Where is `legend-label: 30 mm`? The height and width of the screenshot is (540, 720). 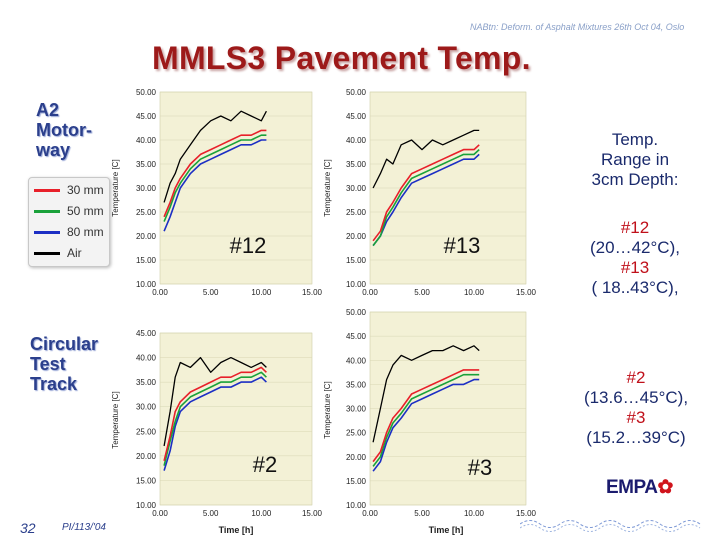
legend-label: 30 mm is located at coordinates (85, 190).